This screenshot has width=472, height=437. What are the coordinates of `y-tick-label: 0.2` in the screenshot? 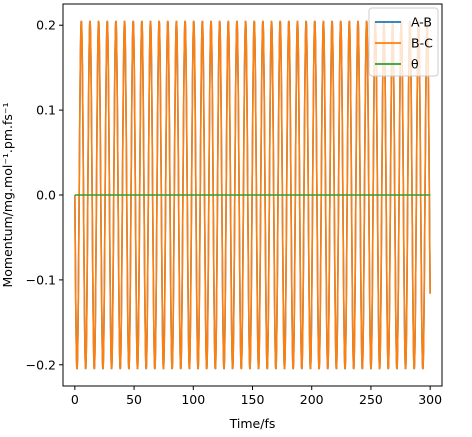 It's located at (46, 25).